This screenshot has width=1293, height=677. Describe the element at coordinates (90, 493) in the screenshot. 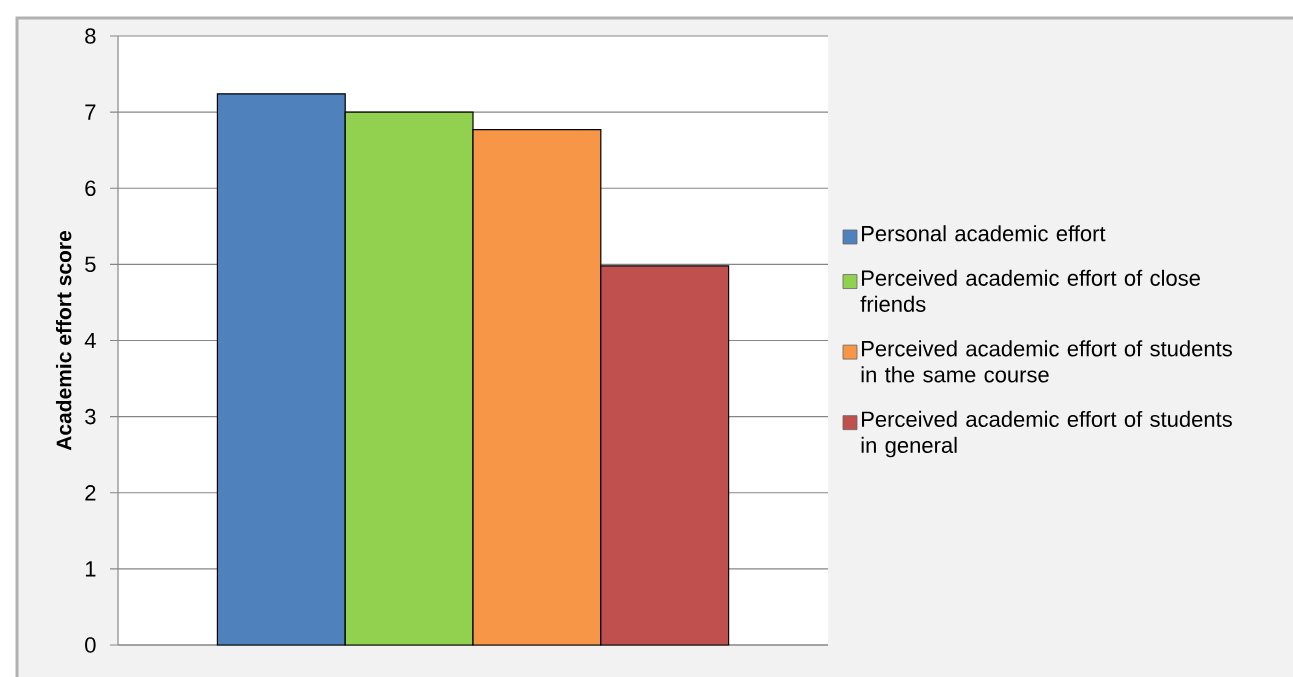

I see `y-tick-label: 2` at that location.